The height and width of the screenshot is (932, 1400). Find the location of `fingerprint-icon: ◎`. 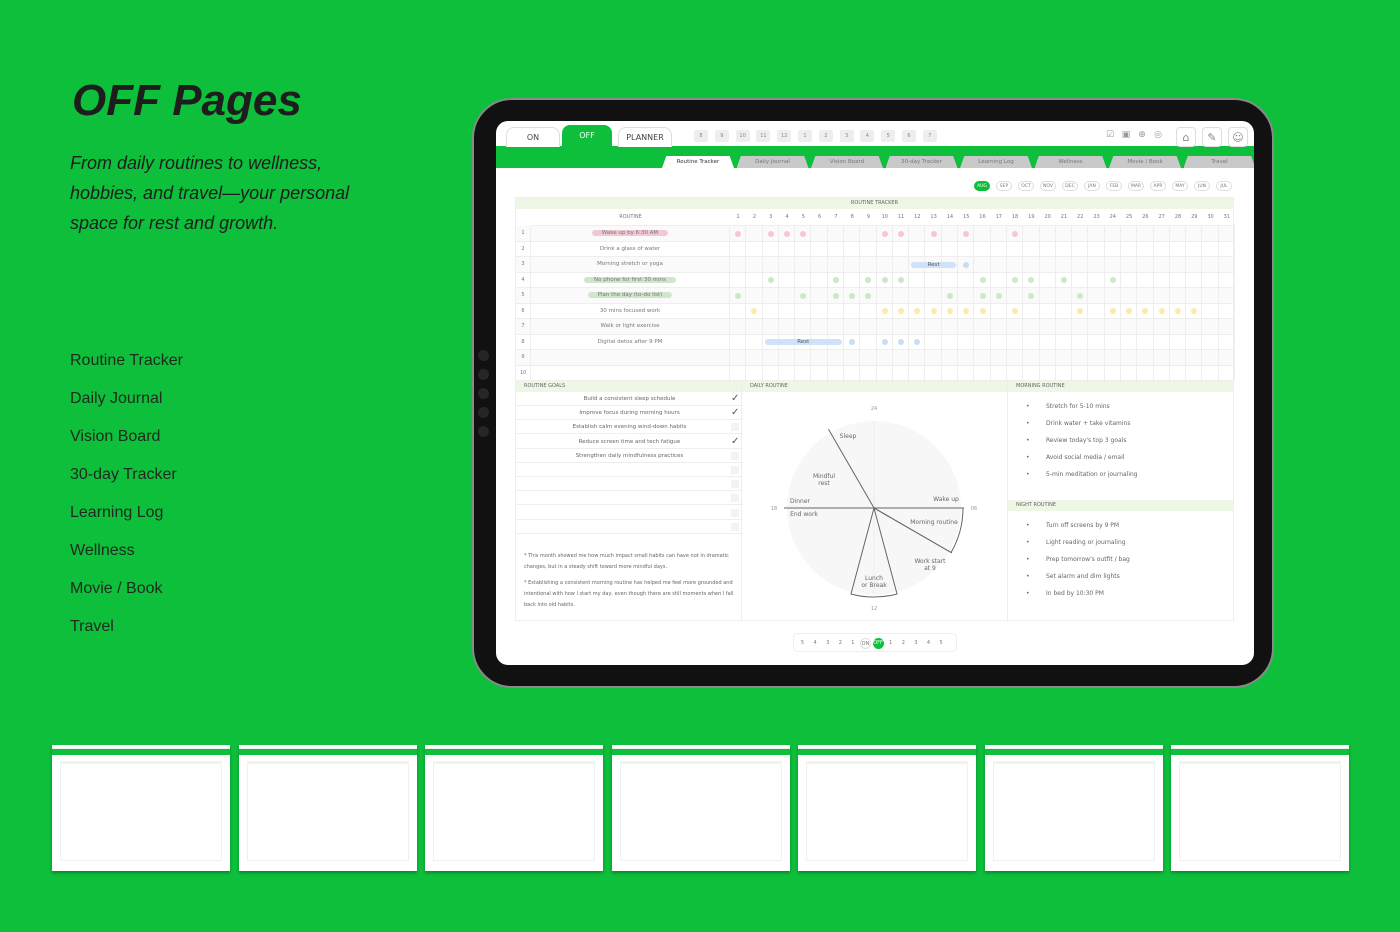

fingerprint-icon: ◎ is located at coordinates (1158, 135).